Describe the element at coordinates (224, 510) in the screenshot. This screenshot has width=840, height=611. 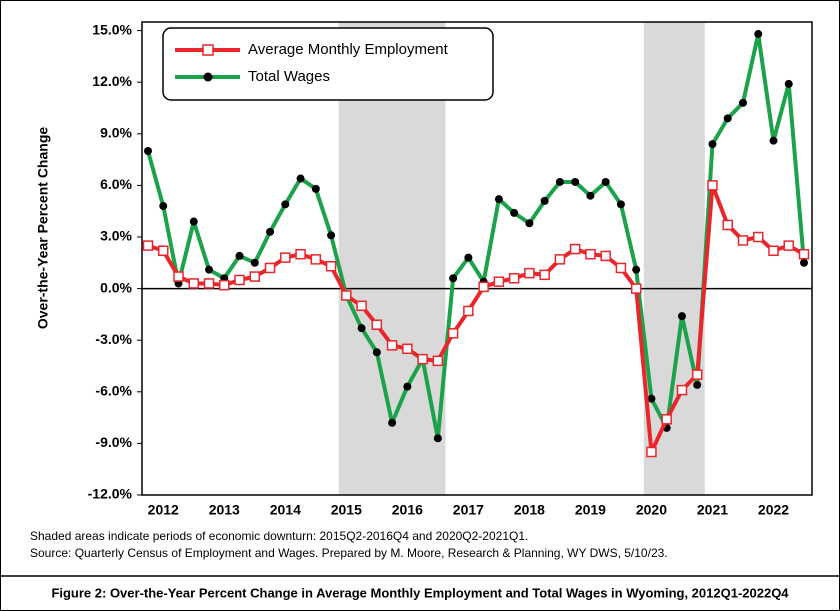
I see `x-tick-label: 2013` at that location.